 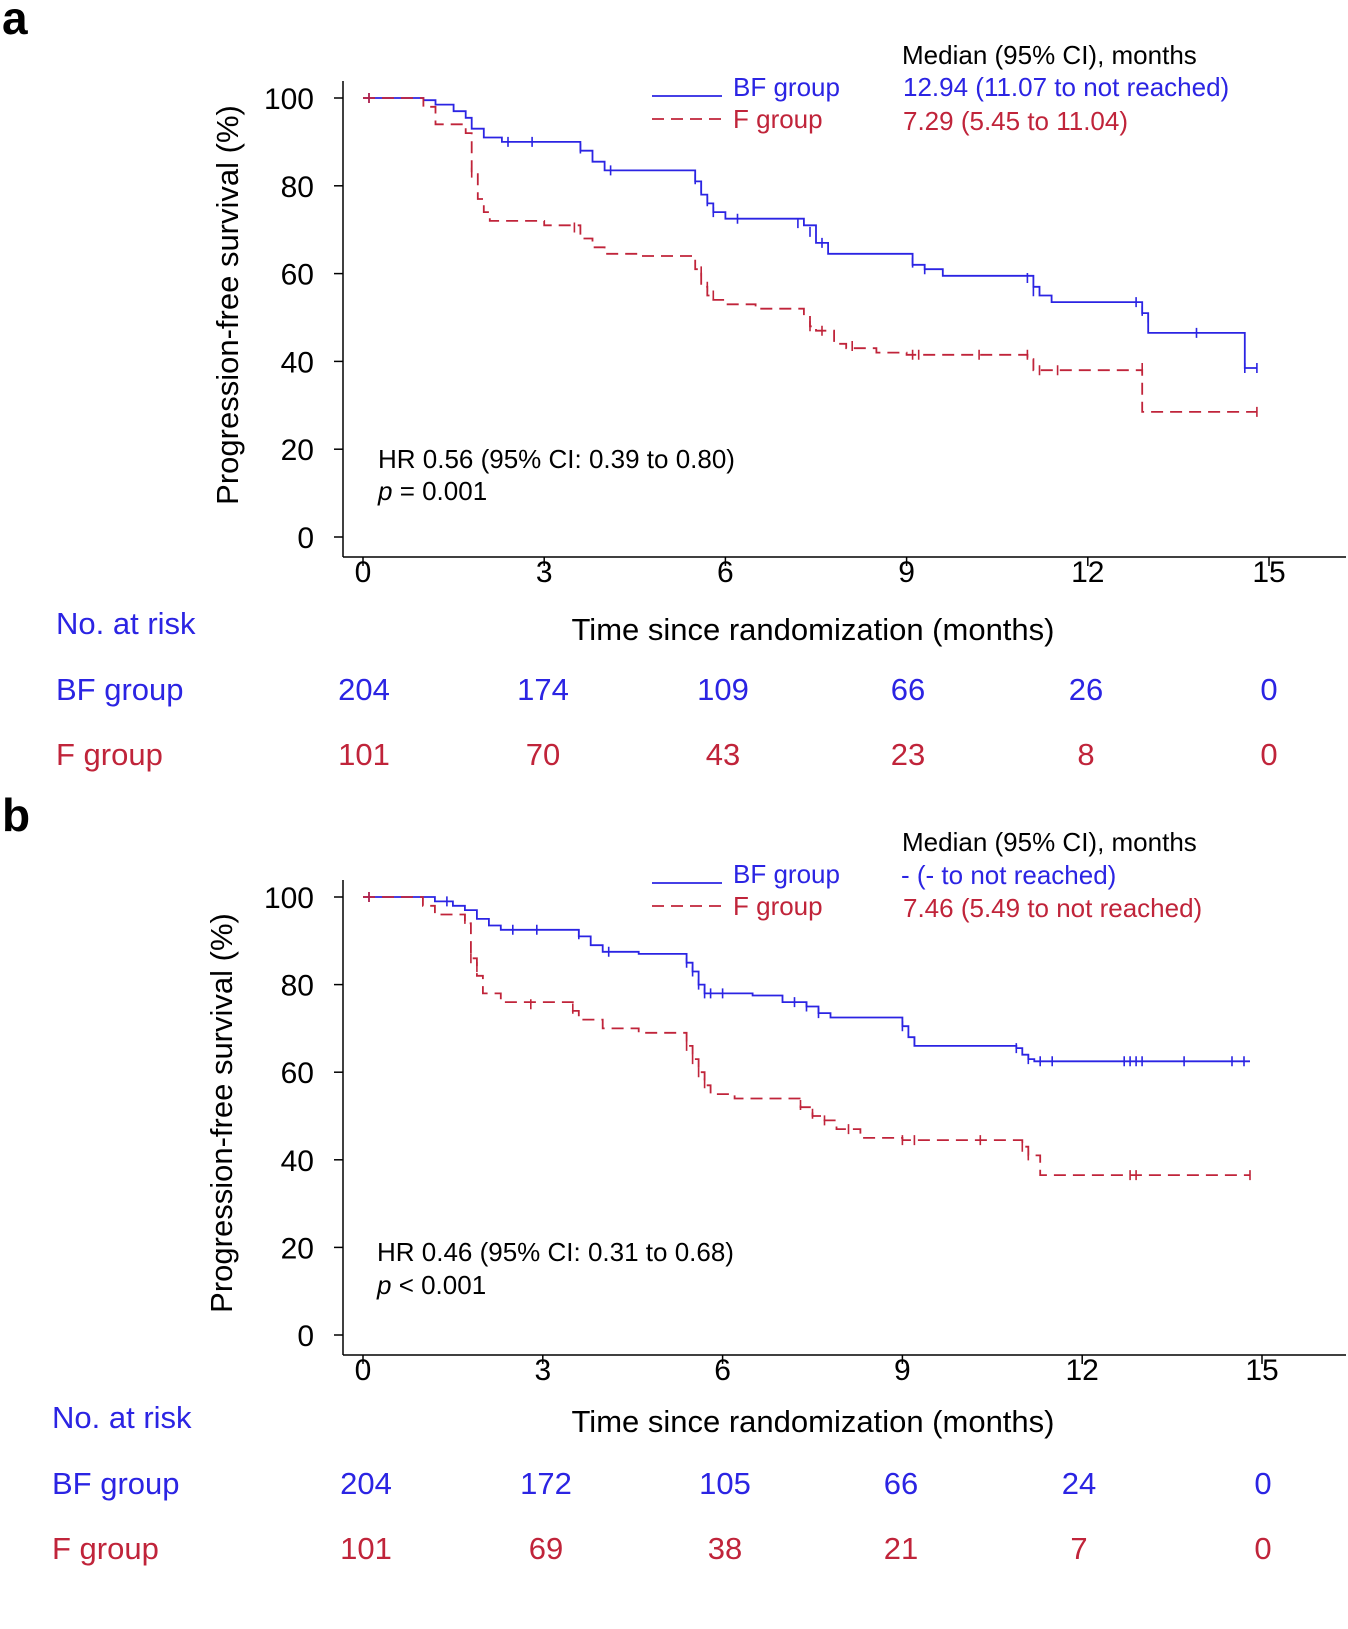 What do you see at coordinates (908, 754) in the screenshot?
I see `risk-value: 23` at bounding box center [908, 754].